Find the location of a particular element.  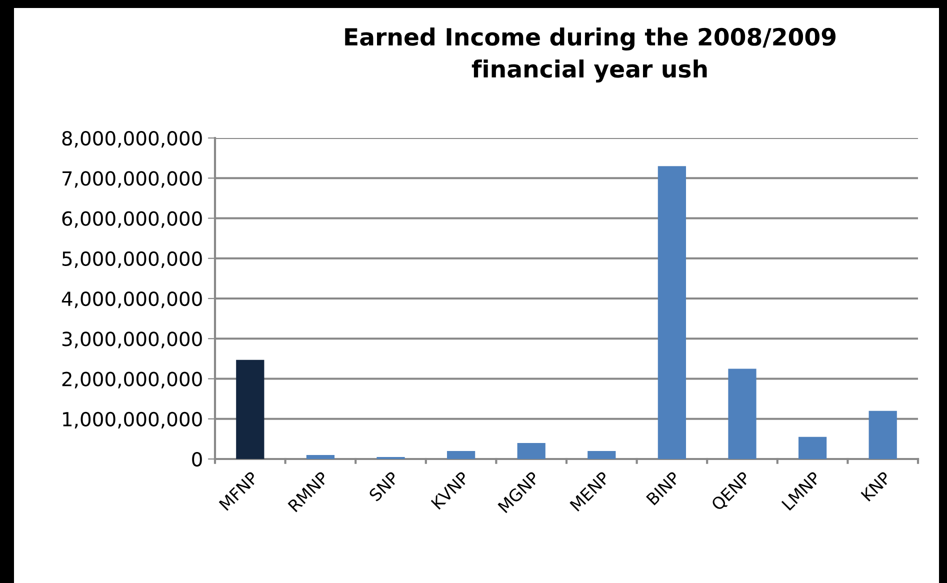

y-tick-label: 4,000,000,000 is located at coordinates (132, 299).